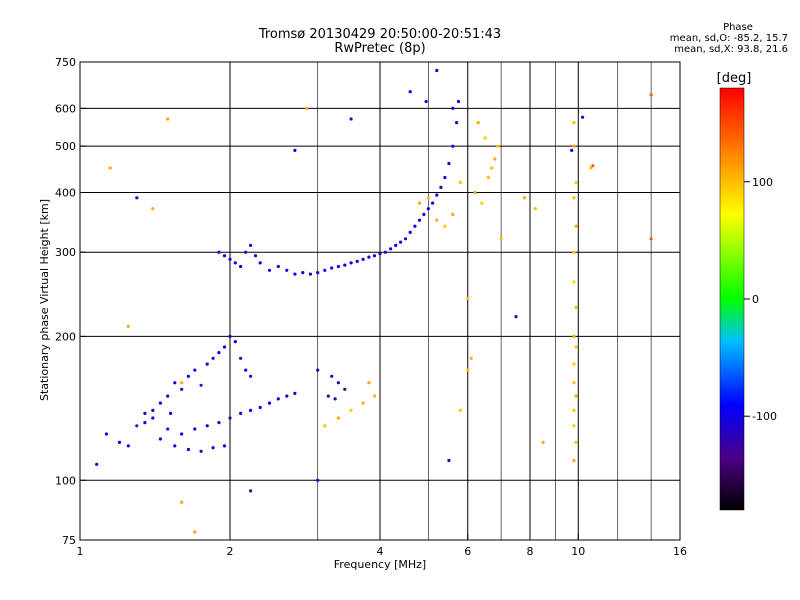  I want to click on colorbar-tick-label: 0, so click(755, 299).